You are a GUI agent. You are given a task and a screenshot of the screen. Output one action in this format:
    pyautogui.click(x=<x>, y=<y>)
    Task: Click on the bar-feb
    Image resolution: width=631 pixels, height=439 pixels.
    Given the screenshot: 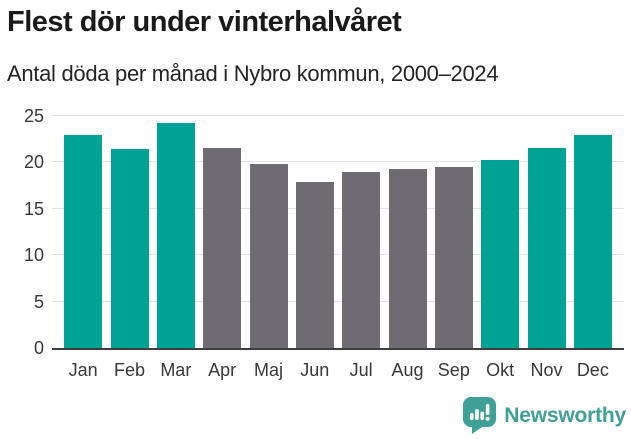 What is the action you would take?
    pyautogui.click(x=129, y=248)
    